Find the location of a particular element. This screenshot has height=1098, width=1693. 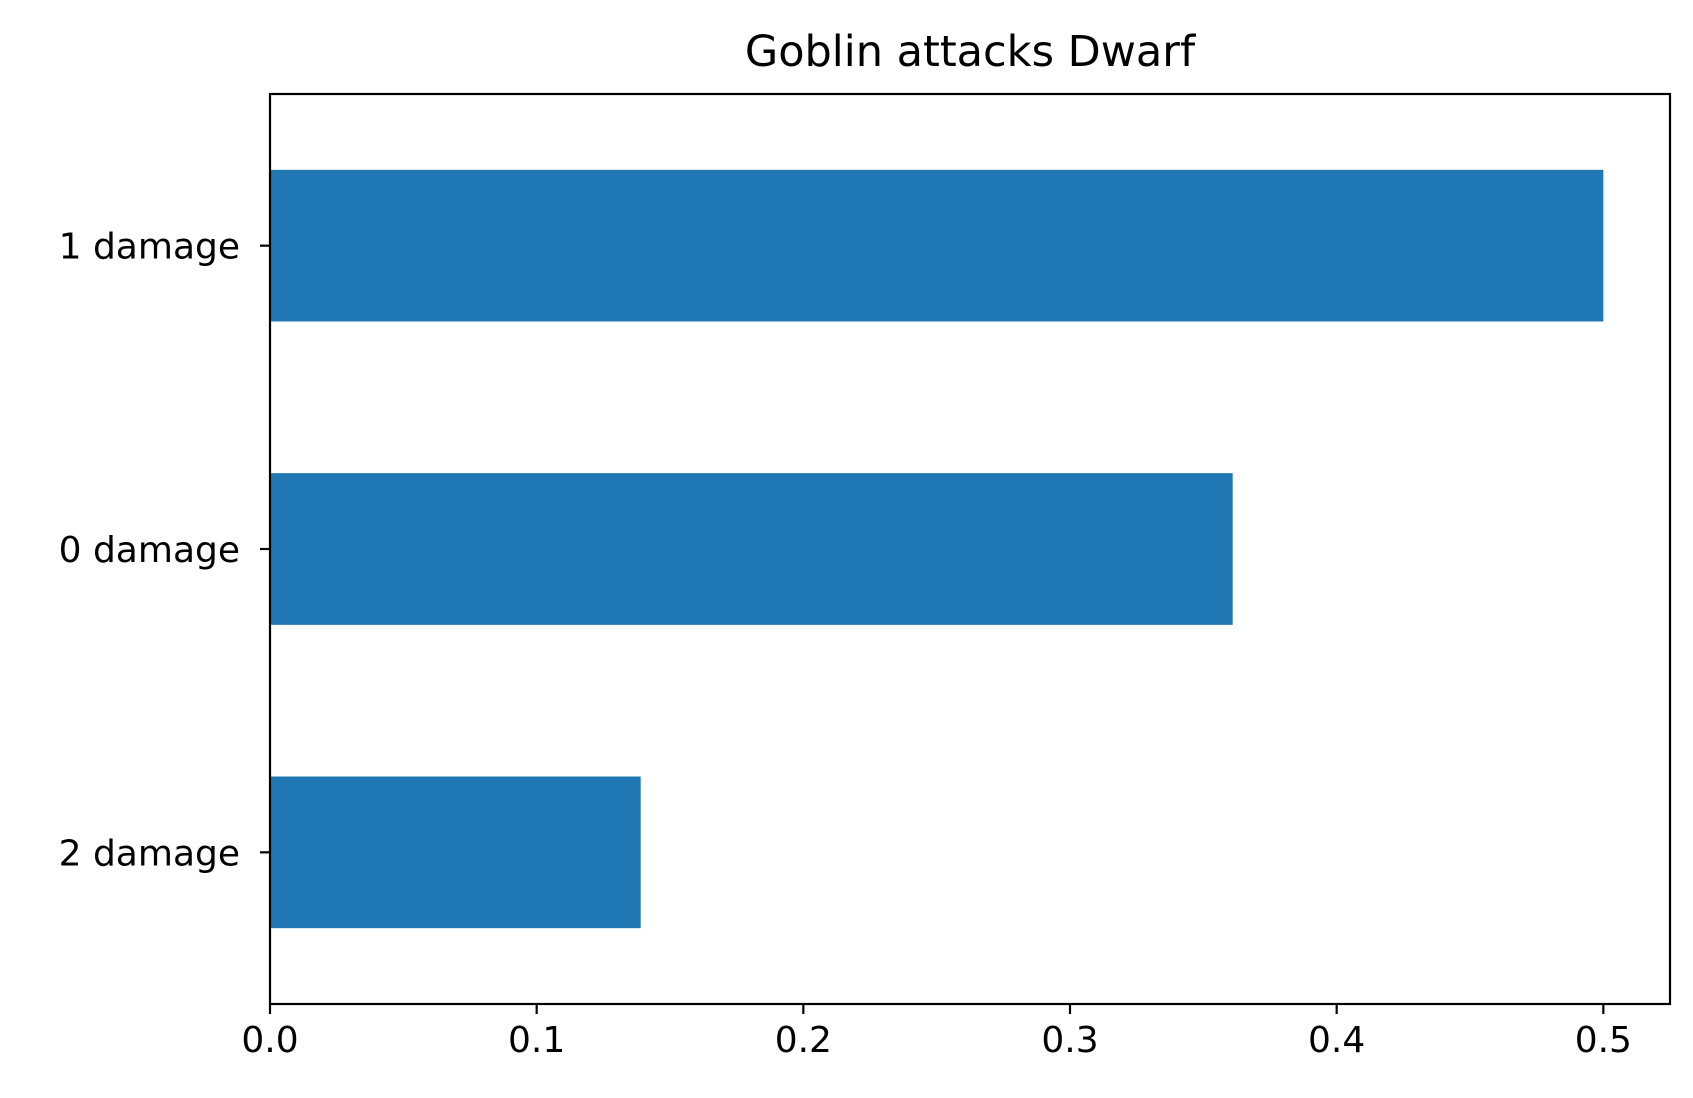

x-tick-label: 0.1 is located at coordinates (536, 1040).